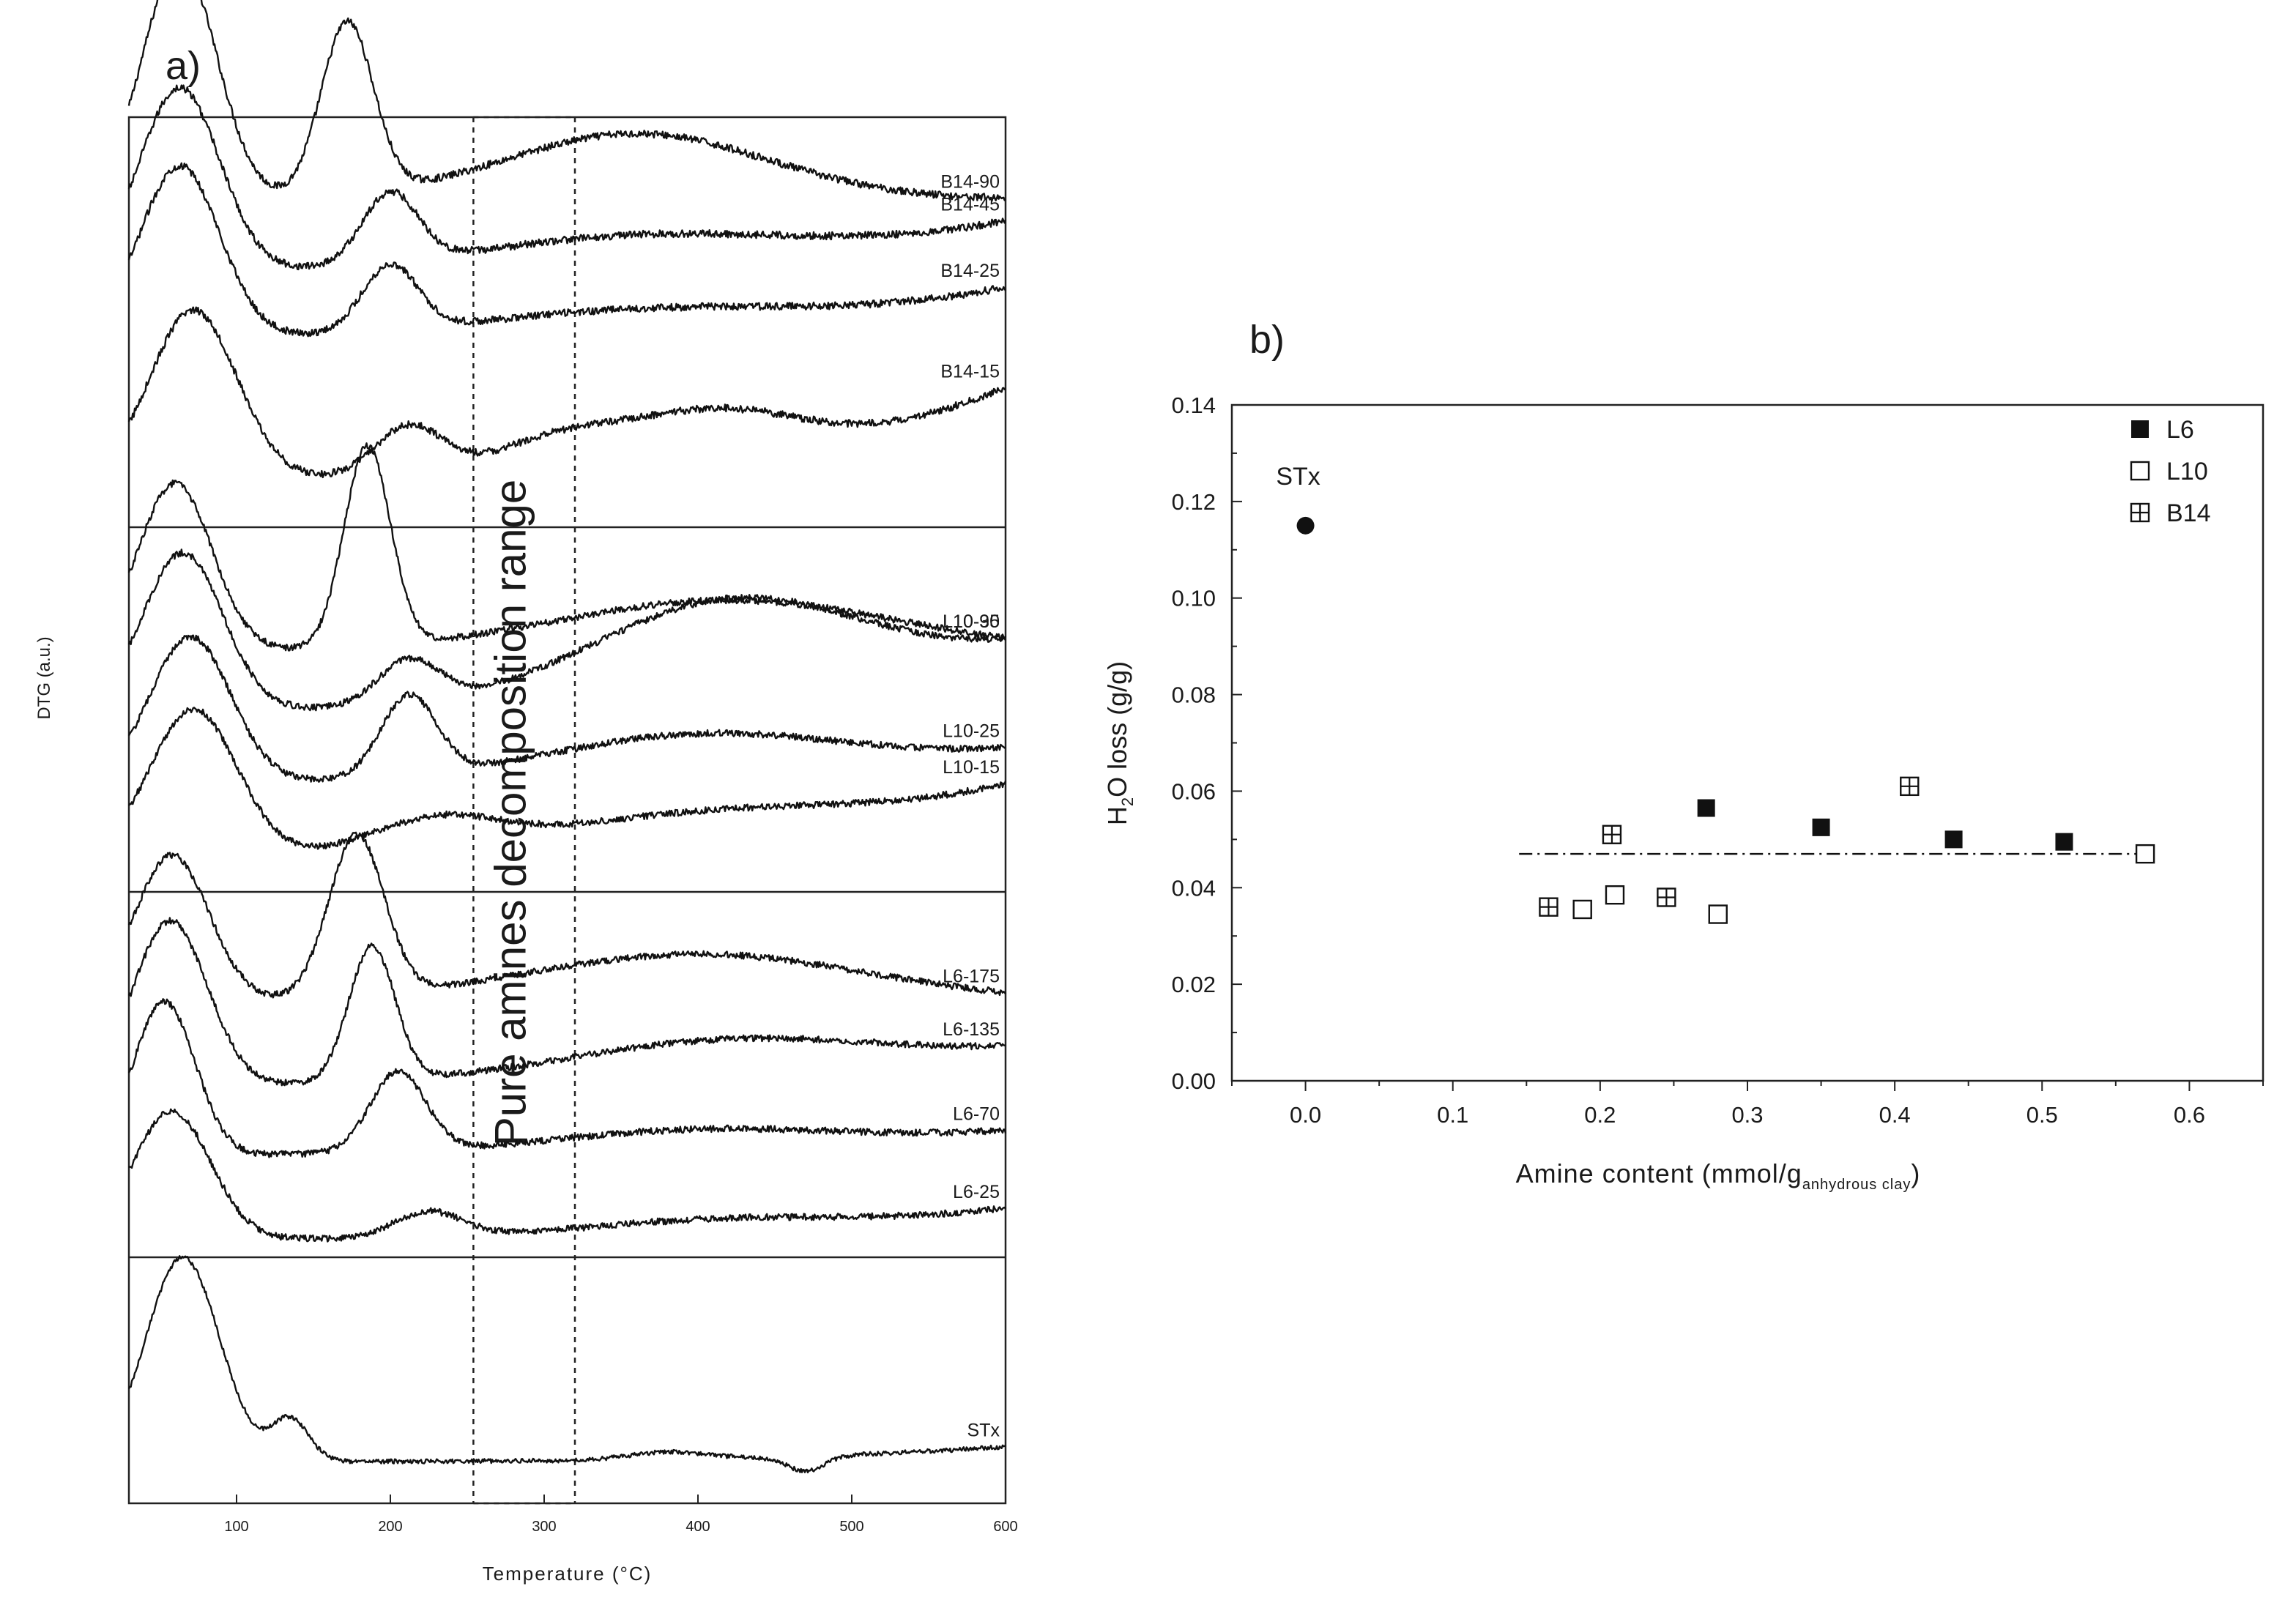 This screenshot has width=2296, height=1619. What do you see at coordinates (970, 371) in the screenshot?
I see `series-label-b14-15: B14-15` at bounding box center [970, 371].